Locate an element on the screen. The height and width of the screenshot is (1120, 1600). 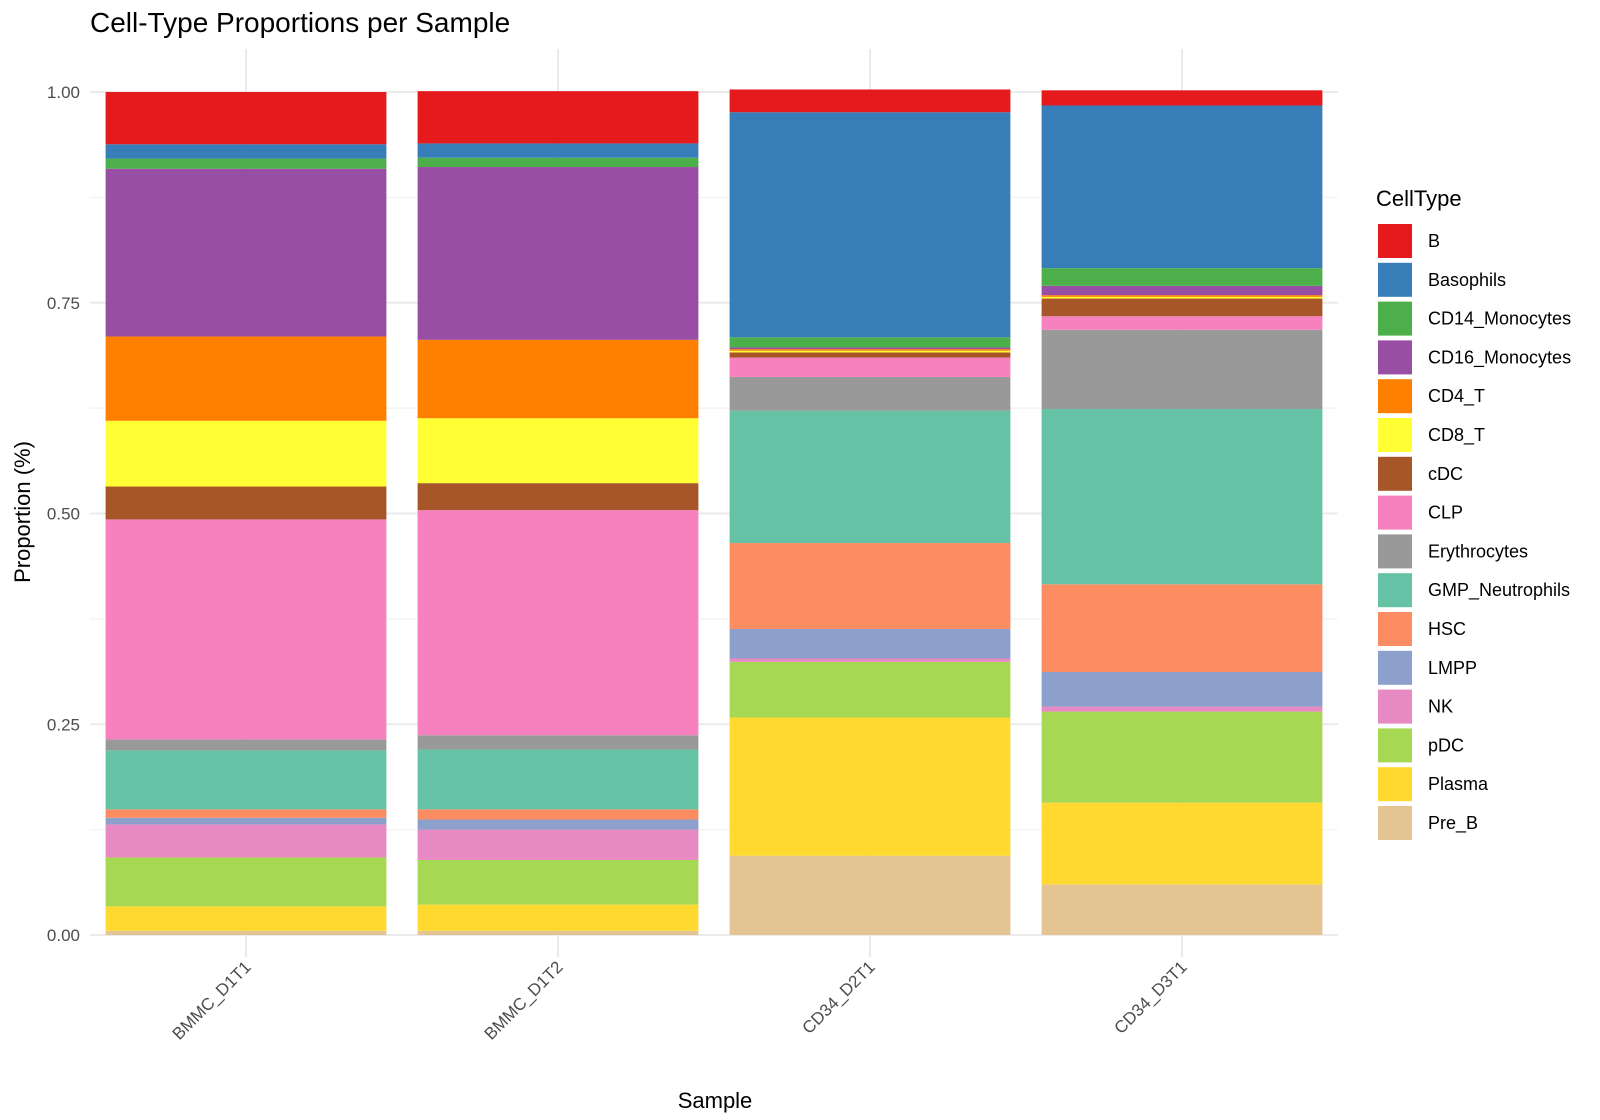
bar-segment-CLP: CD34_D2T1 / CLP: 0.023 is located at coordinates (870, 367).